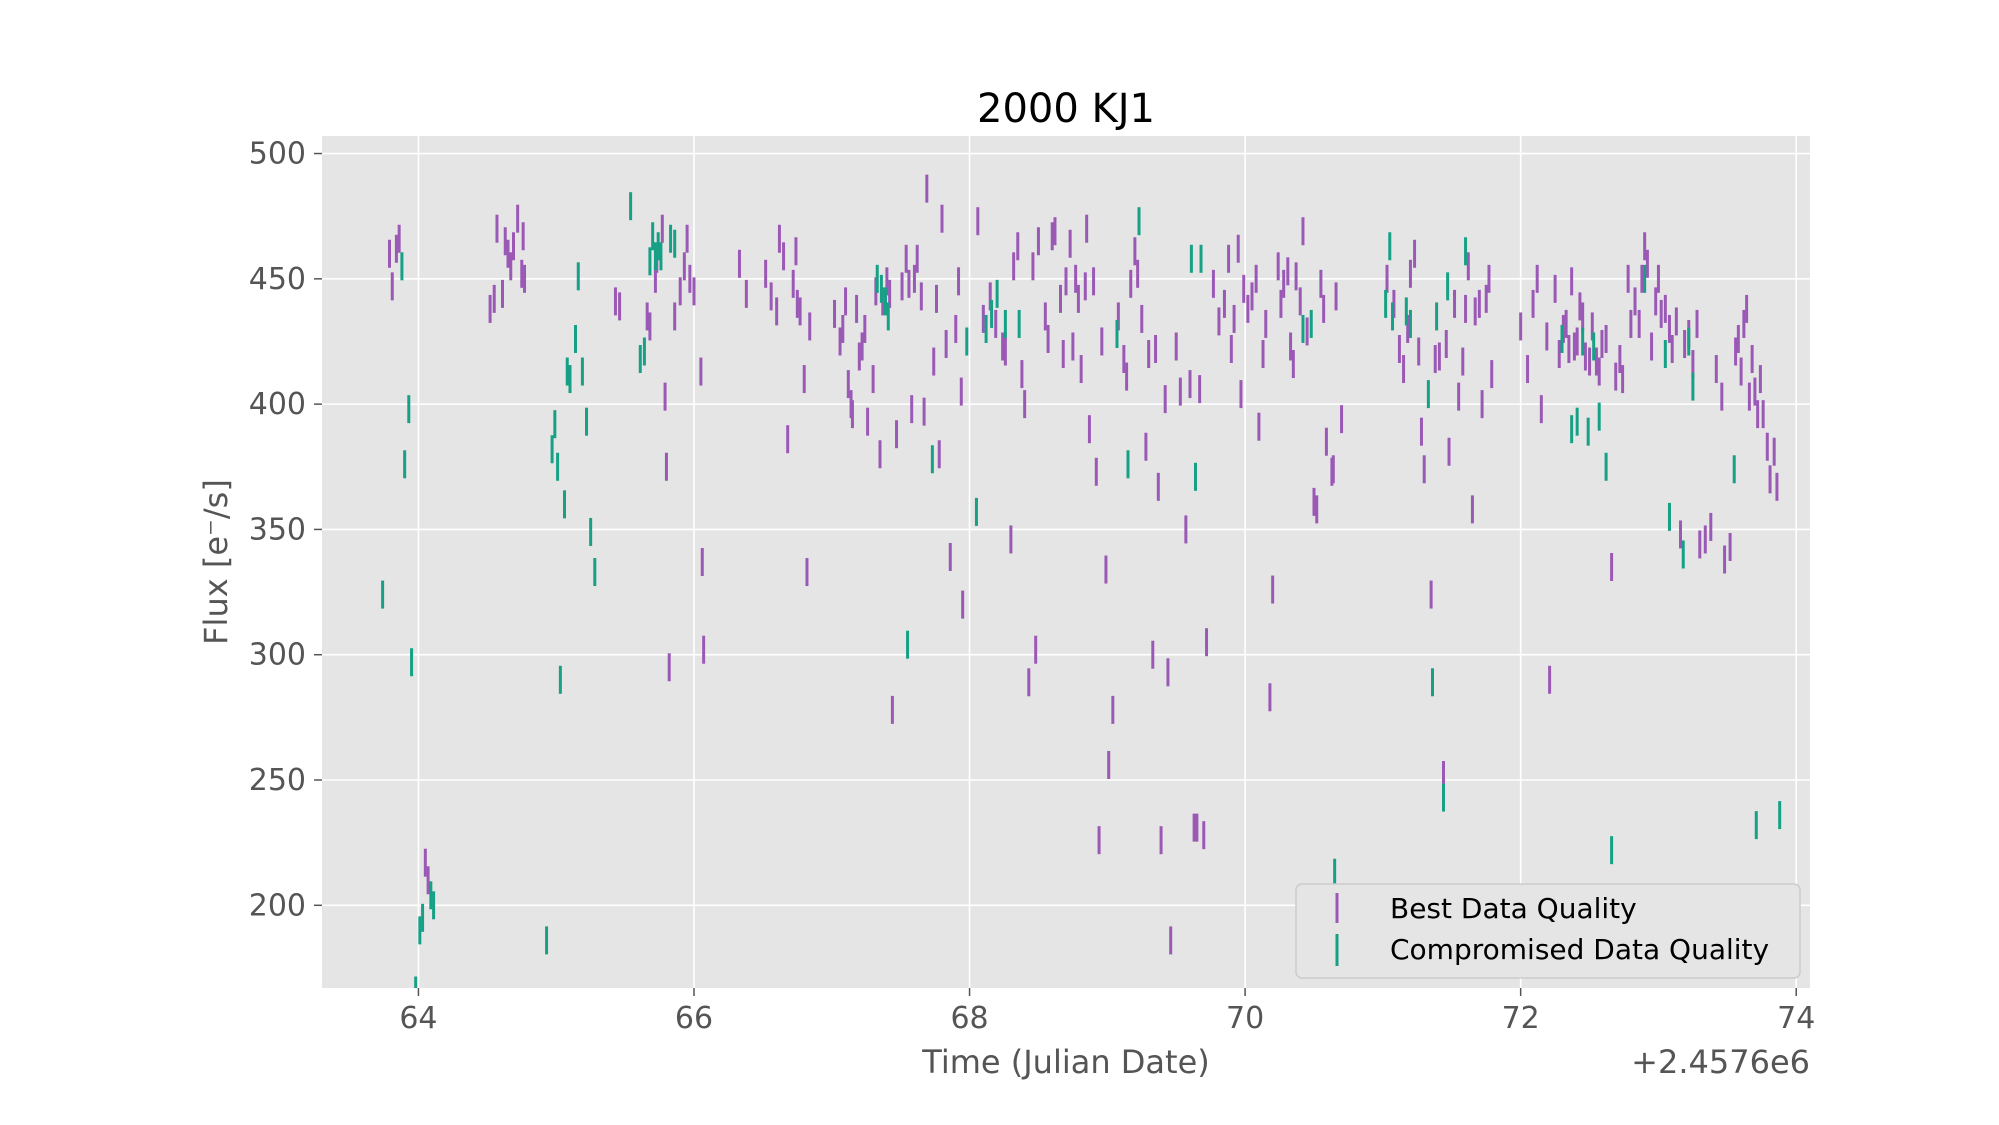 The image size is (1999, 1125). Describe the element at coordinates (1521, 1018) in the screenshot. I see `x-tick-label: 72` at that location.